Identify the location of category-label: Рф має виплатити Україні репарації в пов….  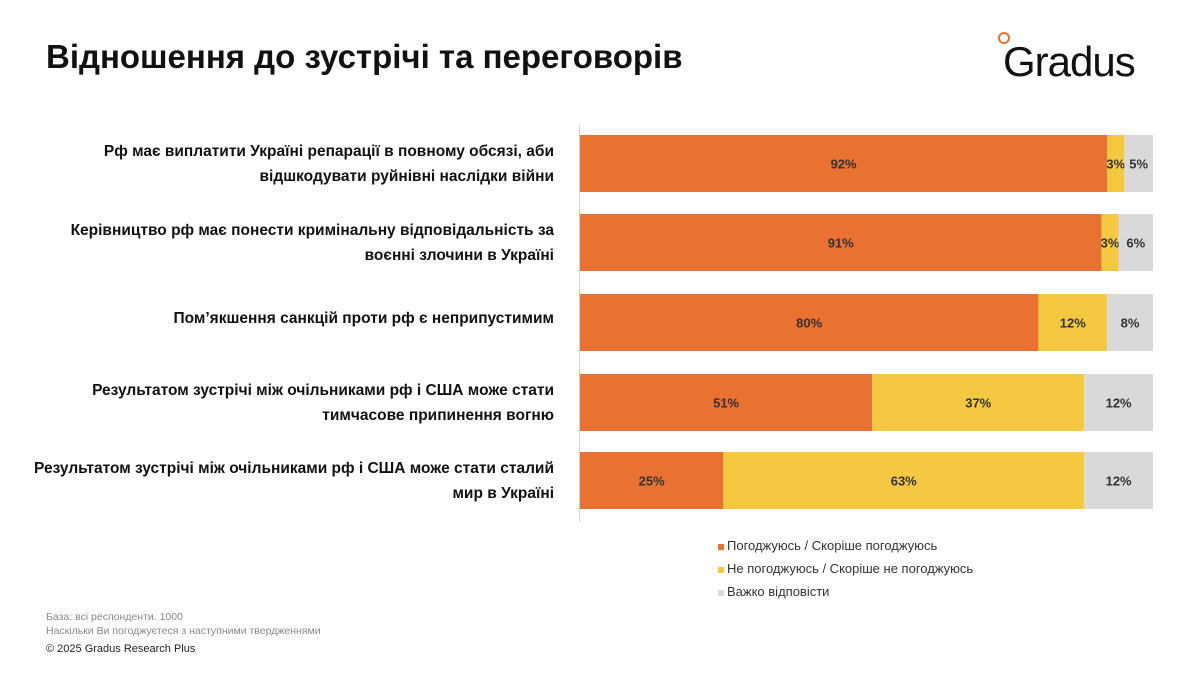
(328, 163).